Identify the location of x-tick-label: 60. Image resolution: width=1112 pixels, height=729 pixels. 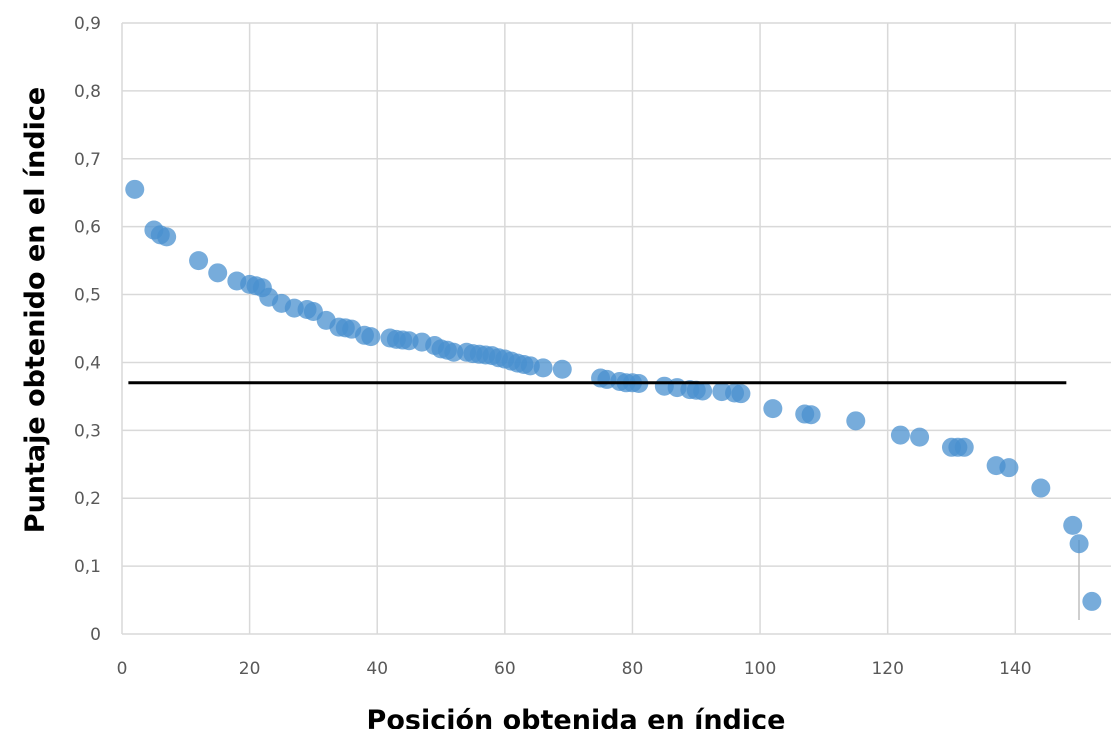
(505, 669).